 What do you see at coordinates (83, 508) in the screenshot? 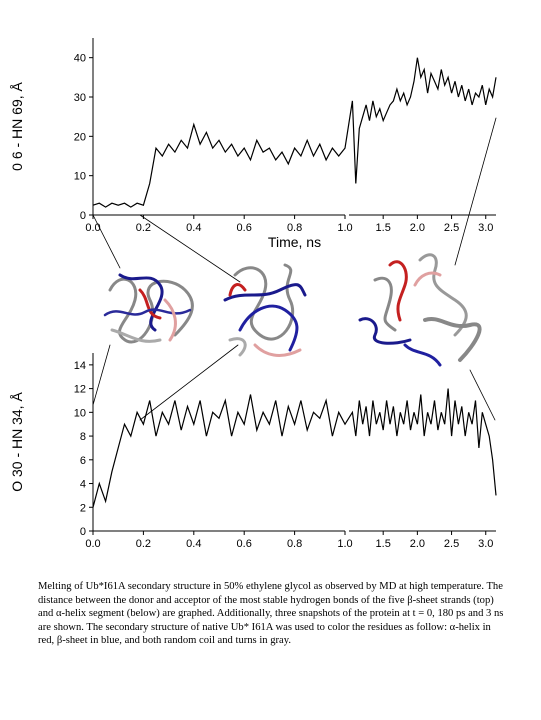
I see `y-tick-label: 2` at bounding box center [83, 508].